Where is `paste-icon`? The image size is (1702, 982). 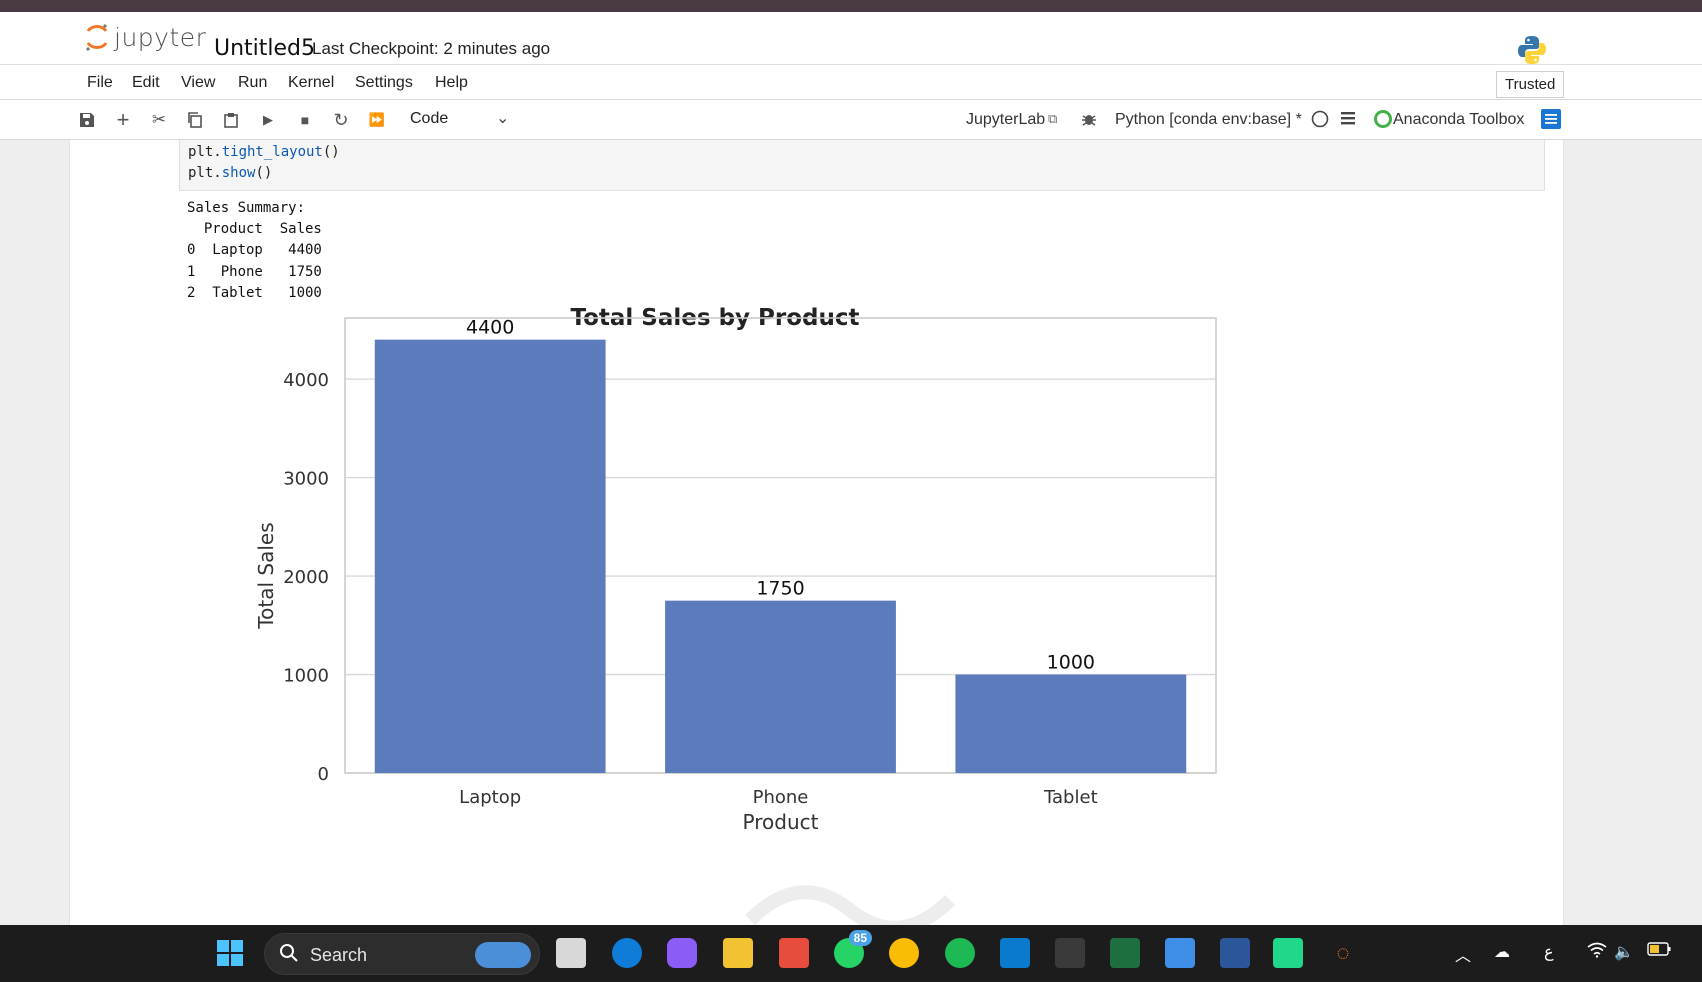
paste-icon is located at coordinates (231, 120).